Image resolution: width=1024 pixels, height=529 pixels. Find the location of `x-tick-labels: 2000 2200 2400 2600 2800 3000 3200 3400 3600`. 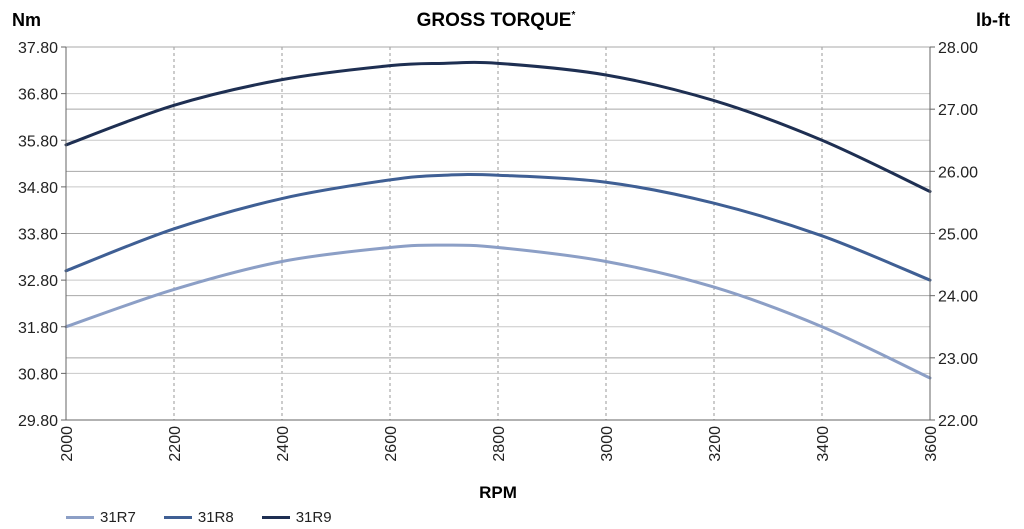

x-tick-labels: 2000 2200 2400 2600 2800 3000 3200 3400 3600 is located at coordinates (499, 444).